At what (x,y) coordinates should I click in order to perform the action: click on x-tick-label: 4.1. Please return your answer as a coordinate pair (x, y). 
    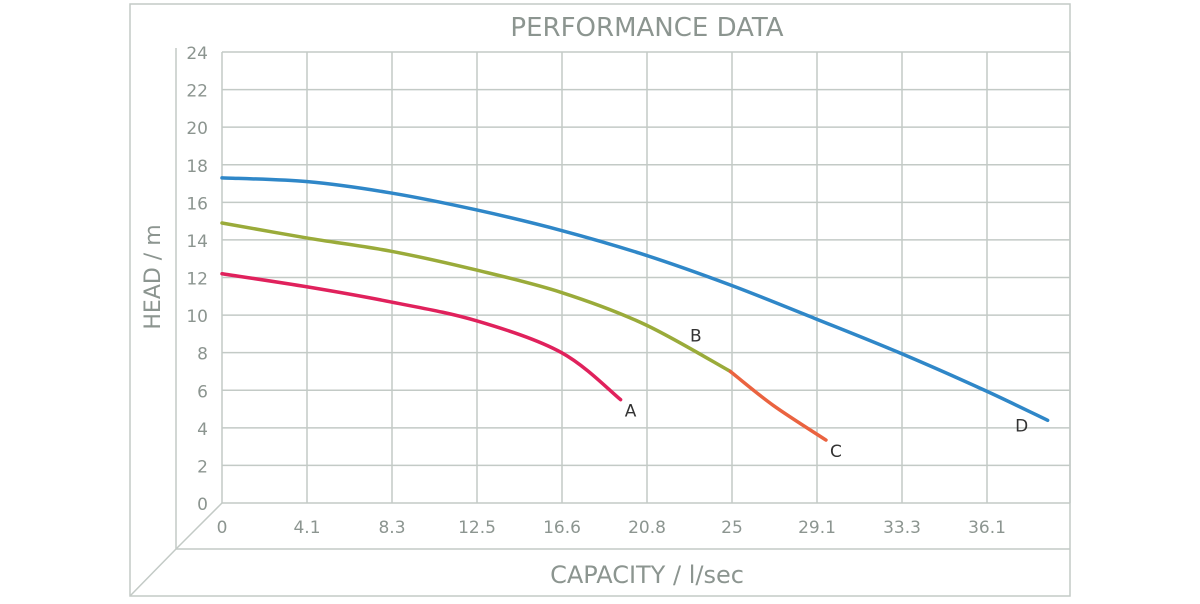
    Looking at the image, I should click on (306, 528).